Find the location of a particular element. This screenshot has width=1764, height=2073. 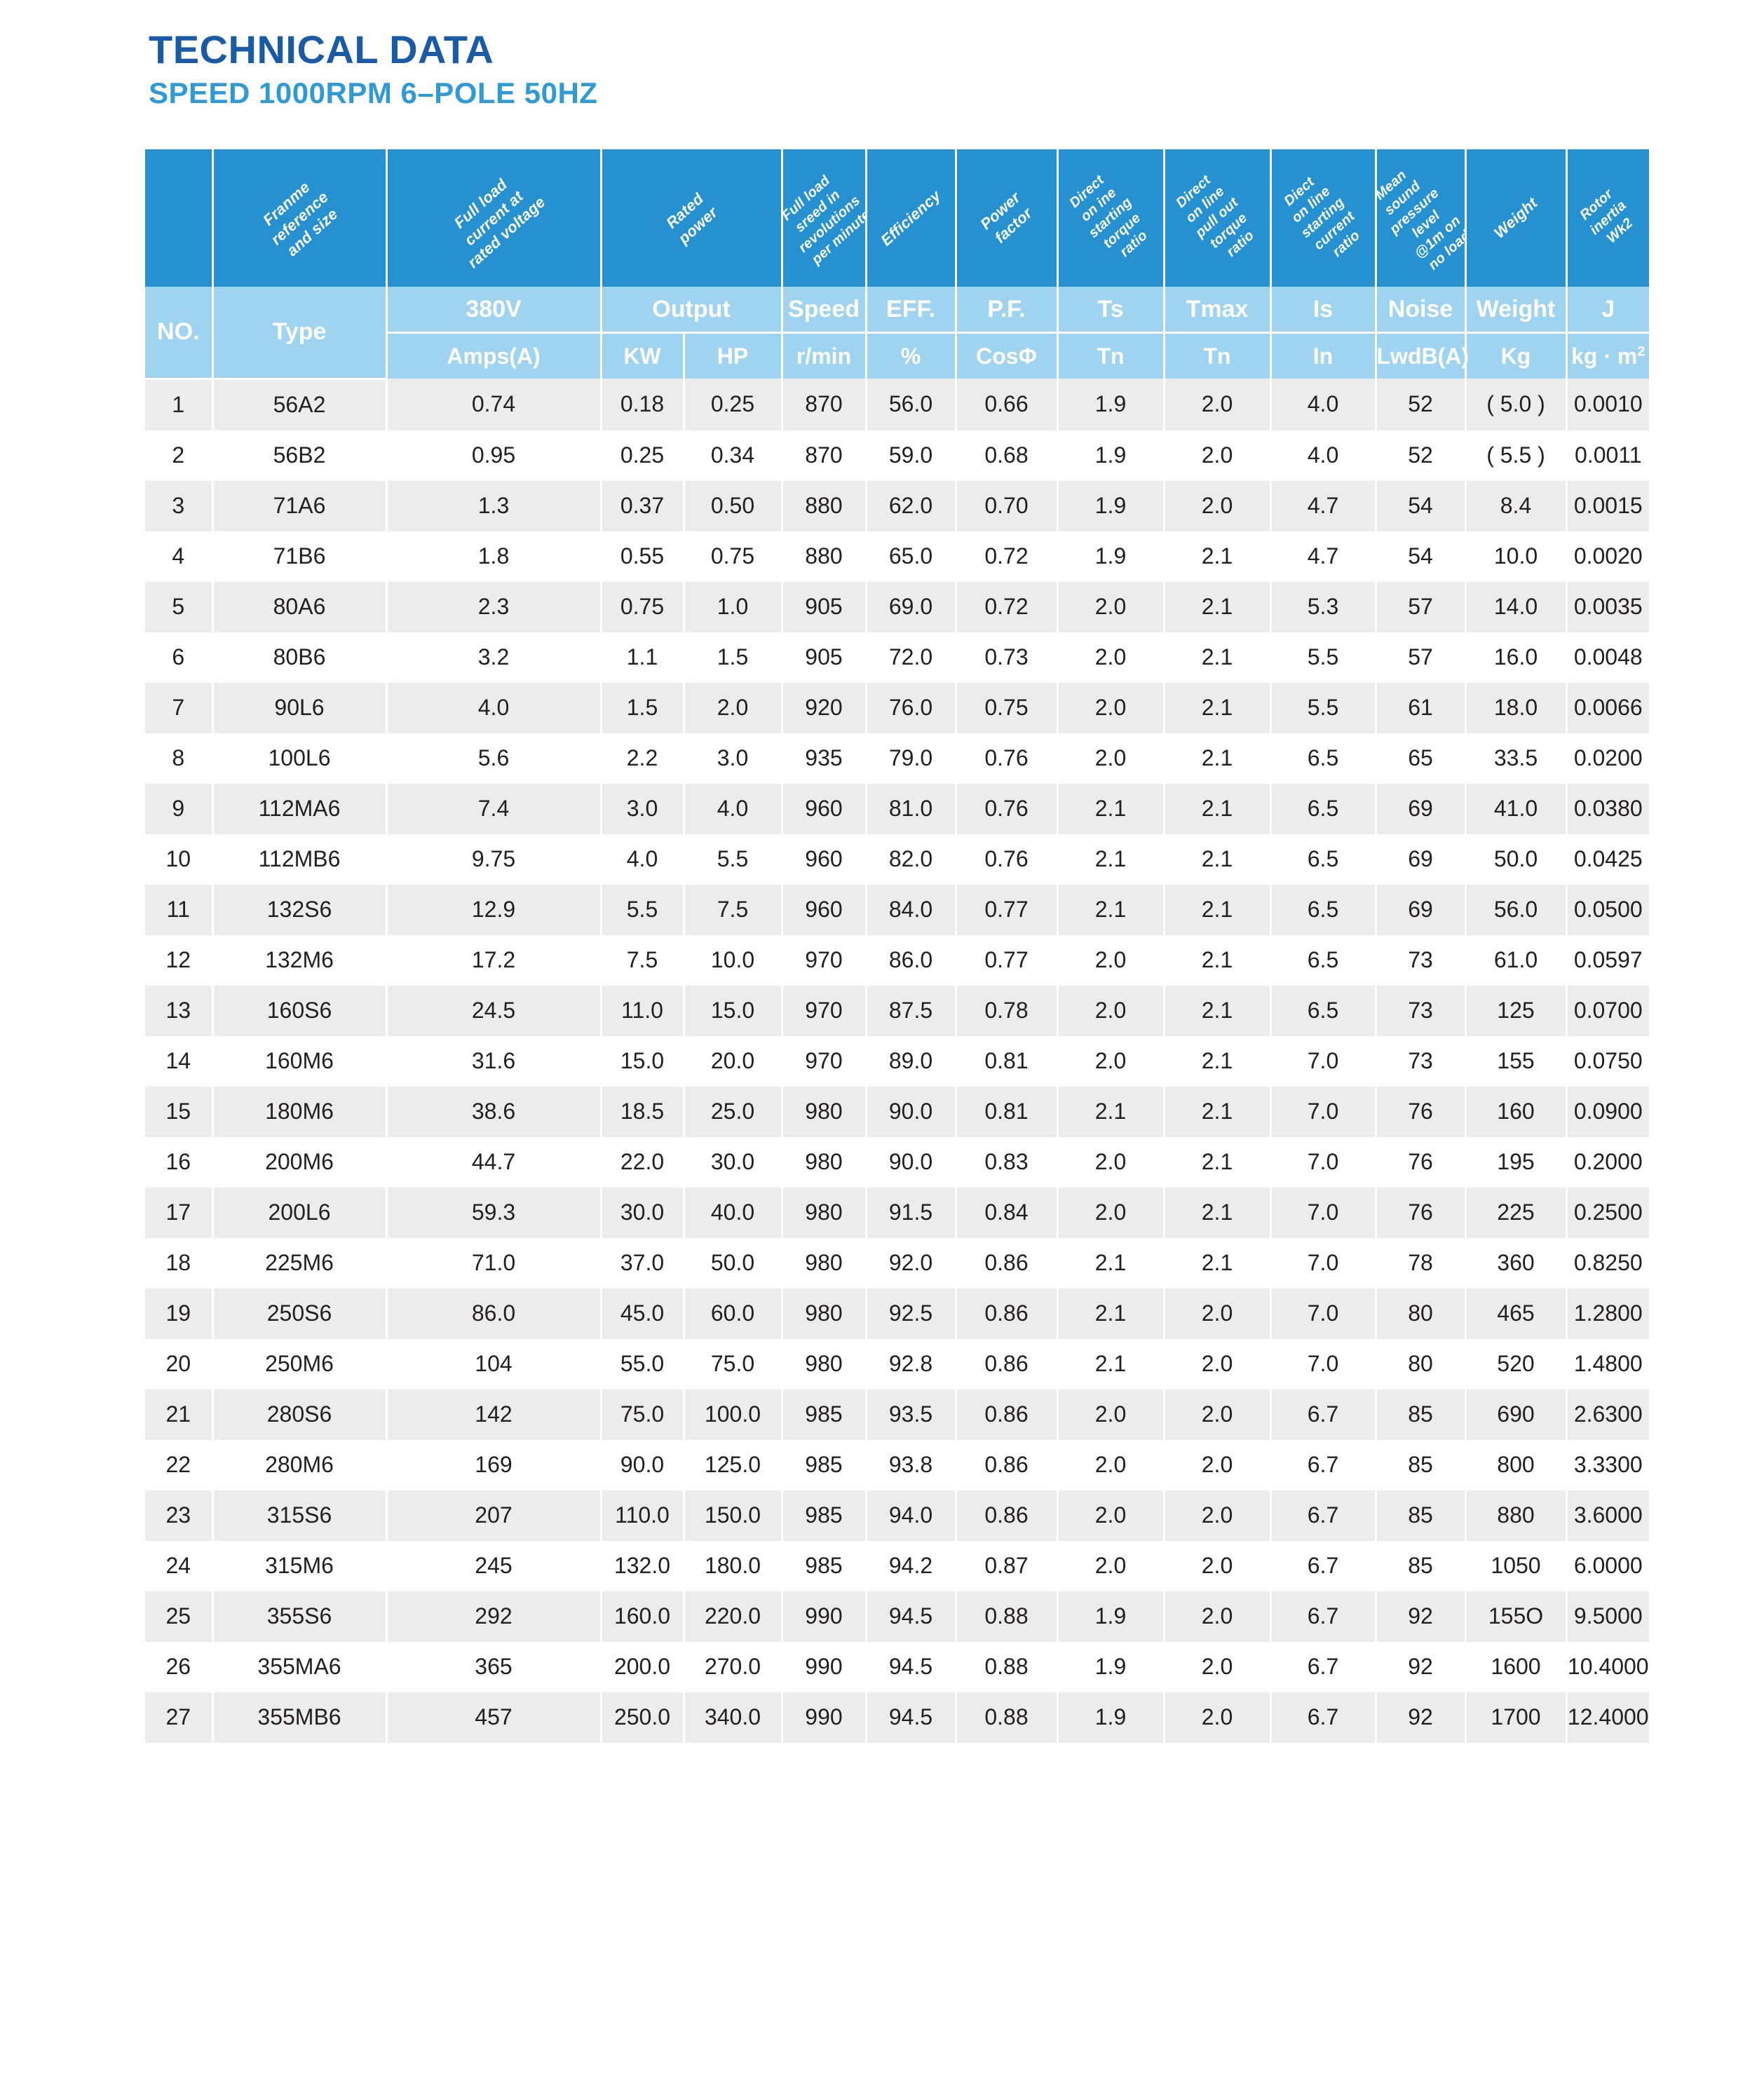

cell-is: 5.3 is located at coordinates (1324, 606).